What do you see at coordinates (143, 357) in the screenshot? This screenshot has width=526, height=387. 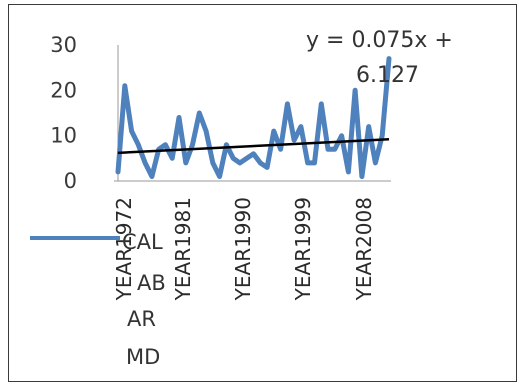 I see `legend-label-line: MD` at bounding box center [143, 357].